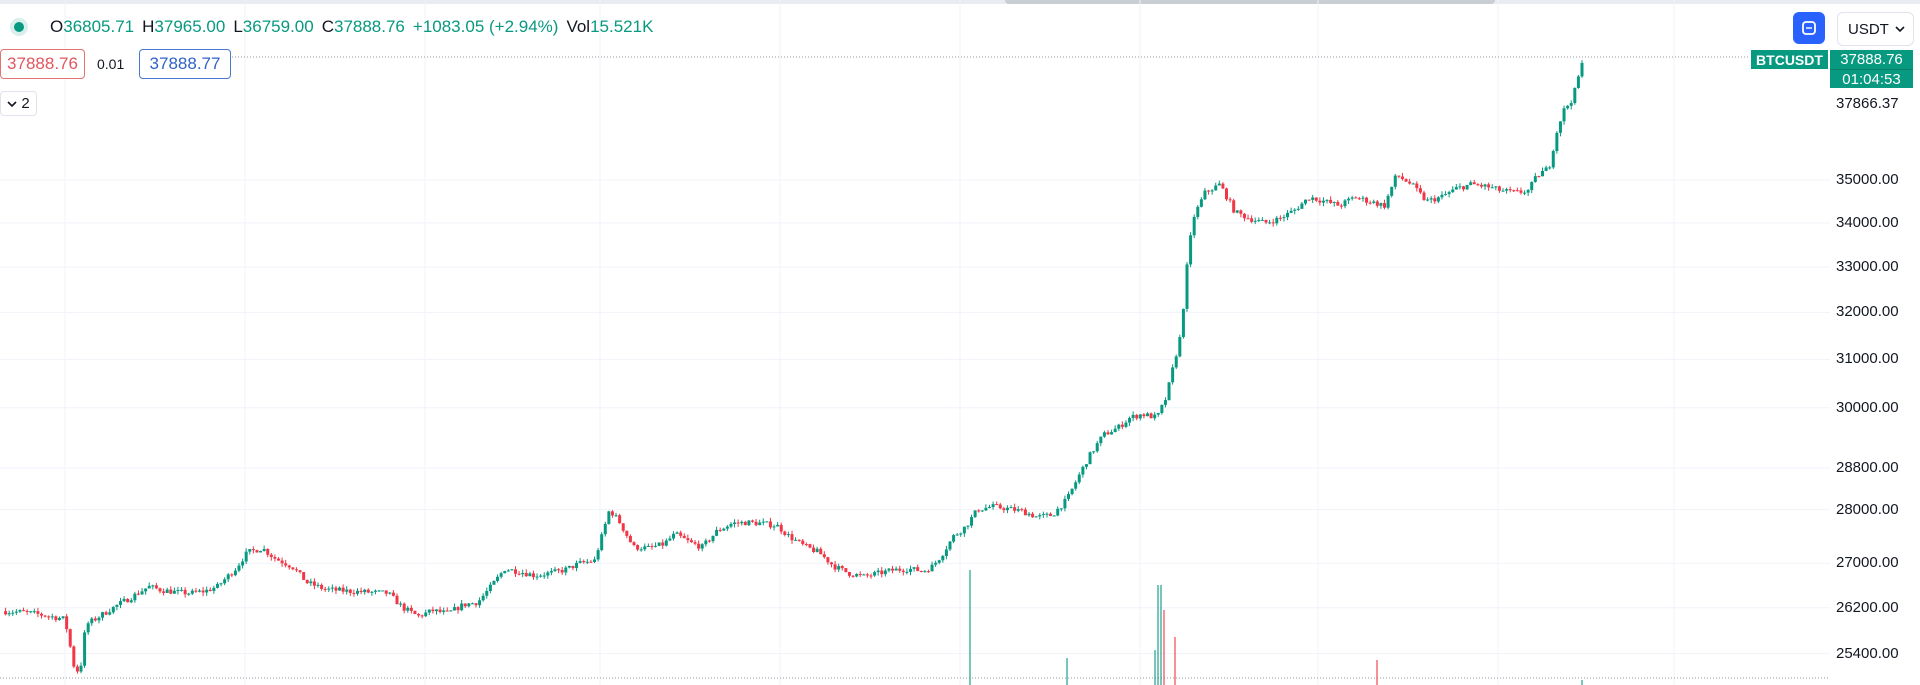 The width and height of the screenshot is (1920, 685). I want to click on toolbar-shadow, so click(1250, 2).